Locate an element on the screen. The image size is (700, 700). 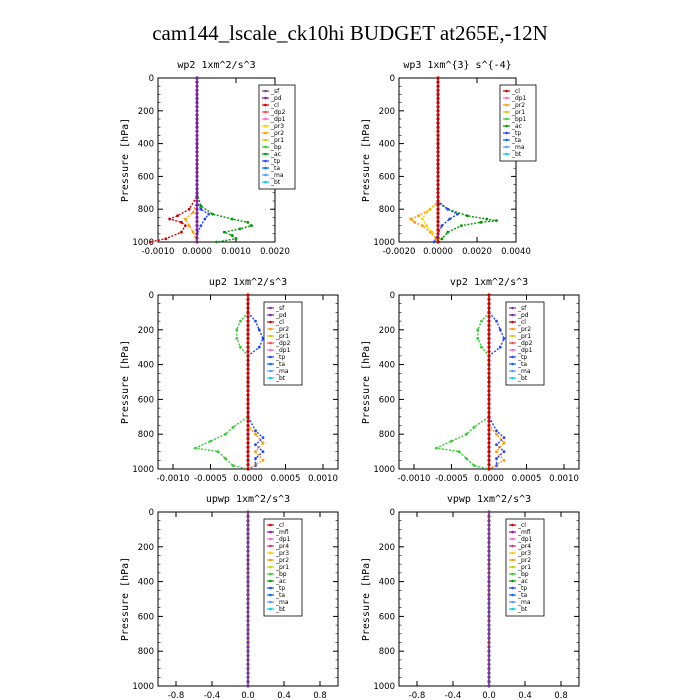
legend-label: _dp2 is located at coordinates (283, 343).